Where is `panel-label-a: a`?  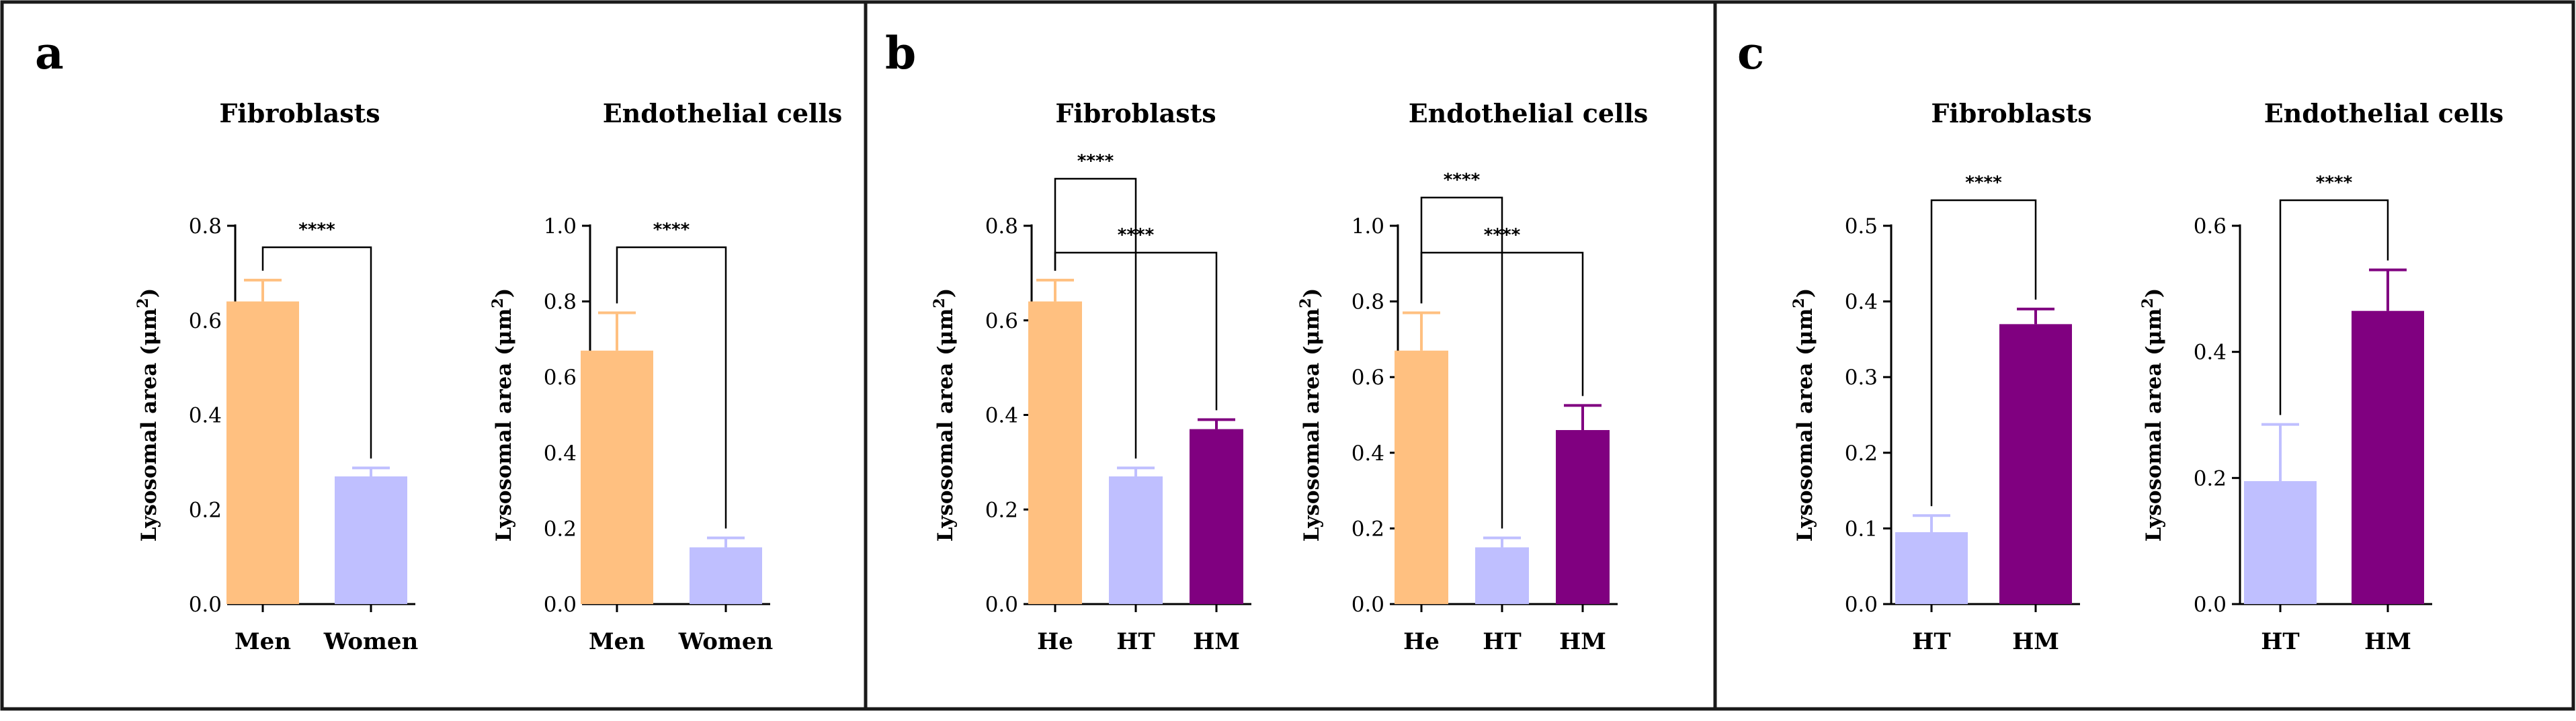
panel-label-a: a is located at coordinates (49, 53).